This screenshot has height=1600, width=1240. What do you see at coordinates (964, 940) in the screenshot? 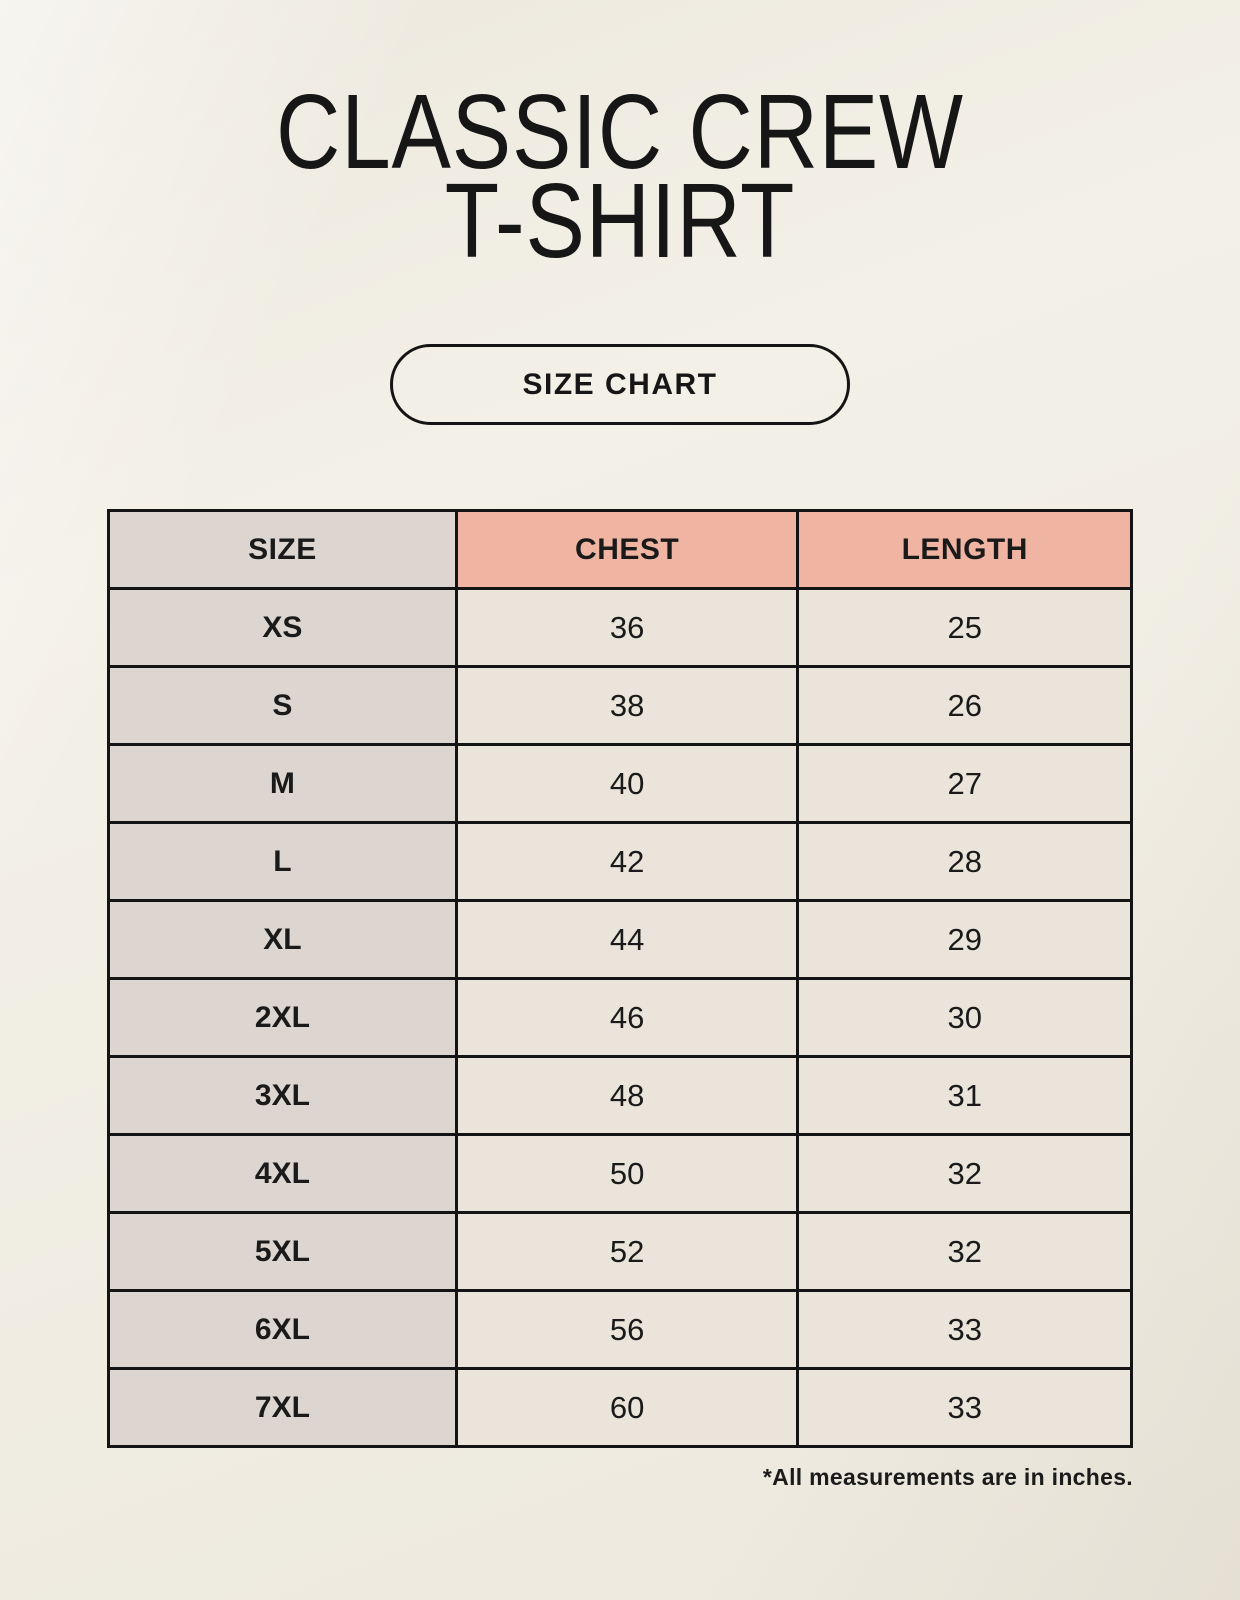
I see `length-cell: 29` at bounding box center [964, 940].